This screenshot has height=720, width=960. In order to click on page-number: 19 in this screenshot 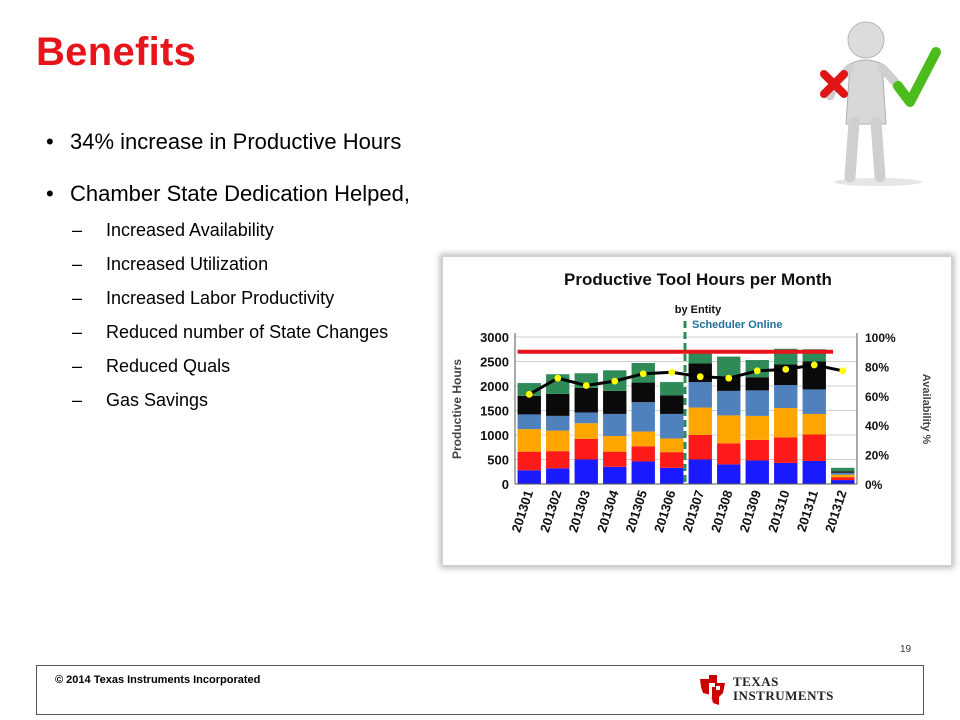, I will do `click(906, 649)`.